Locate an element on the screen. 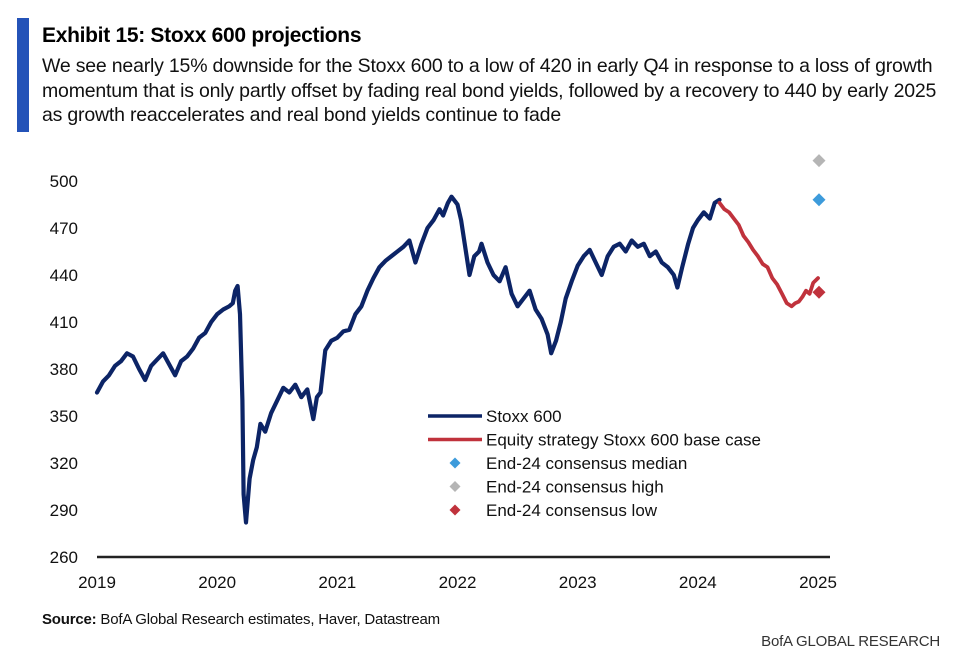  y-tick-label: 350 is located at coordinates (64, 416).